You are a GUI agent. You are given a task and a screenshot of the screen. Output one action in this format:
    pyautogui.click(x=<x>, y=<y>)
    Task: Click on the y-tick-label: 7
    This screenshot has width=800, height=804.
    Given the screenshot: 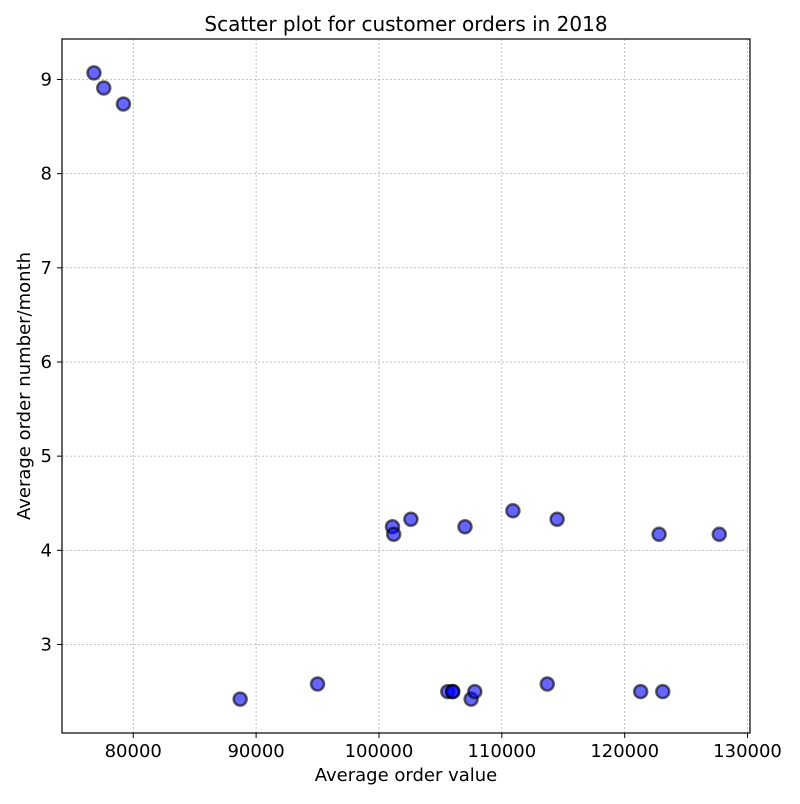 What is the action you would take?
    pyautogui.click(x=46, y=268)
    